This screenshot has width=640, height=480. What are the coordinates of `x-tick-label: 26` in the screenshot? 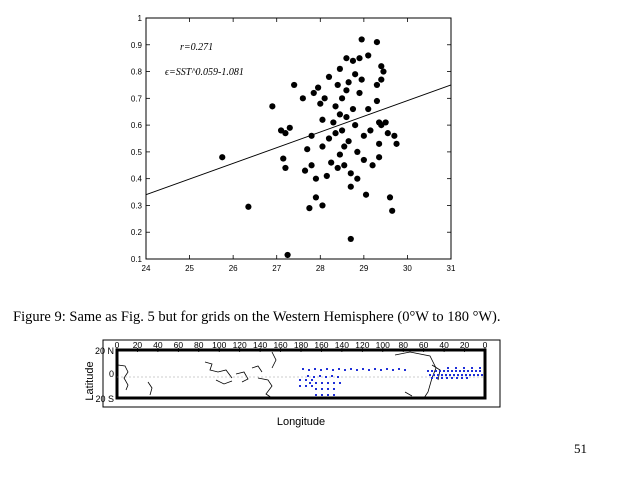 It's located at (233, 268).